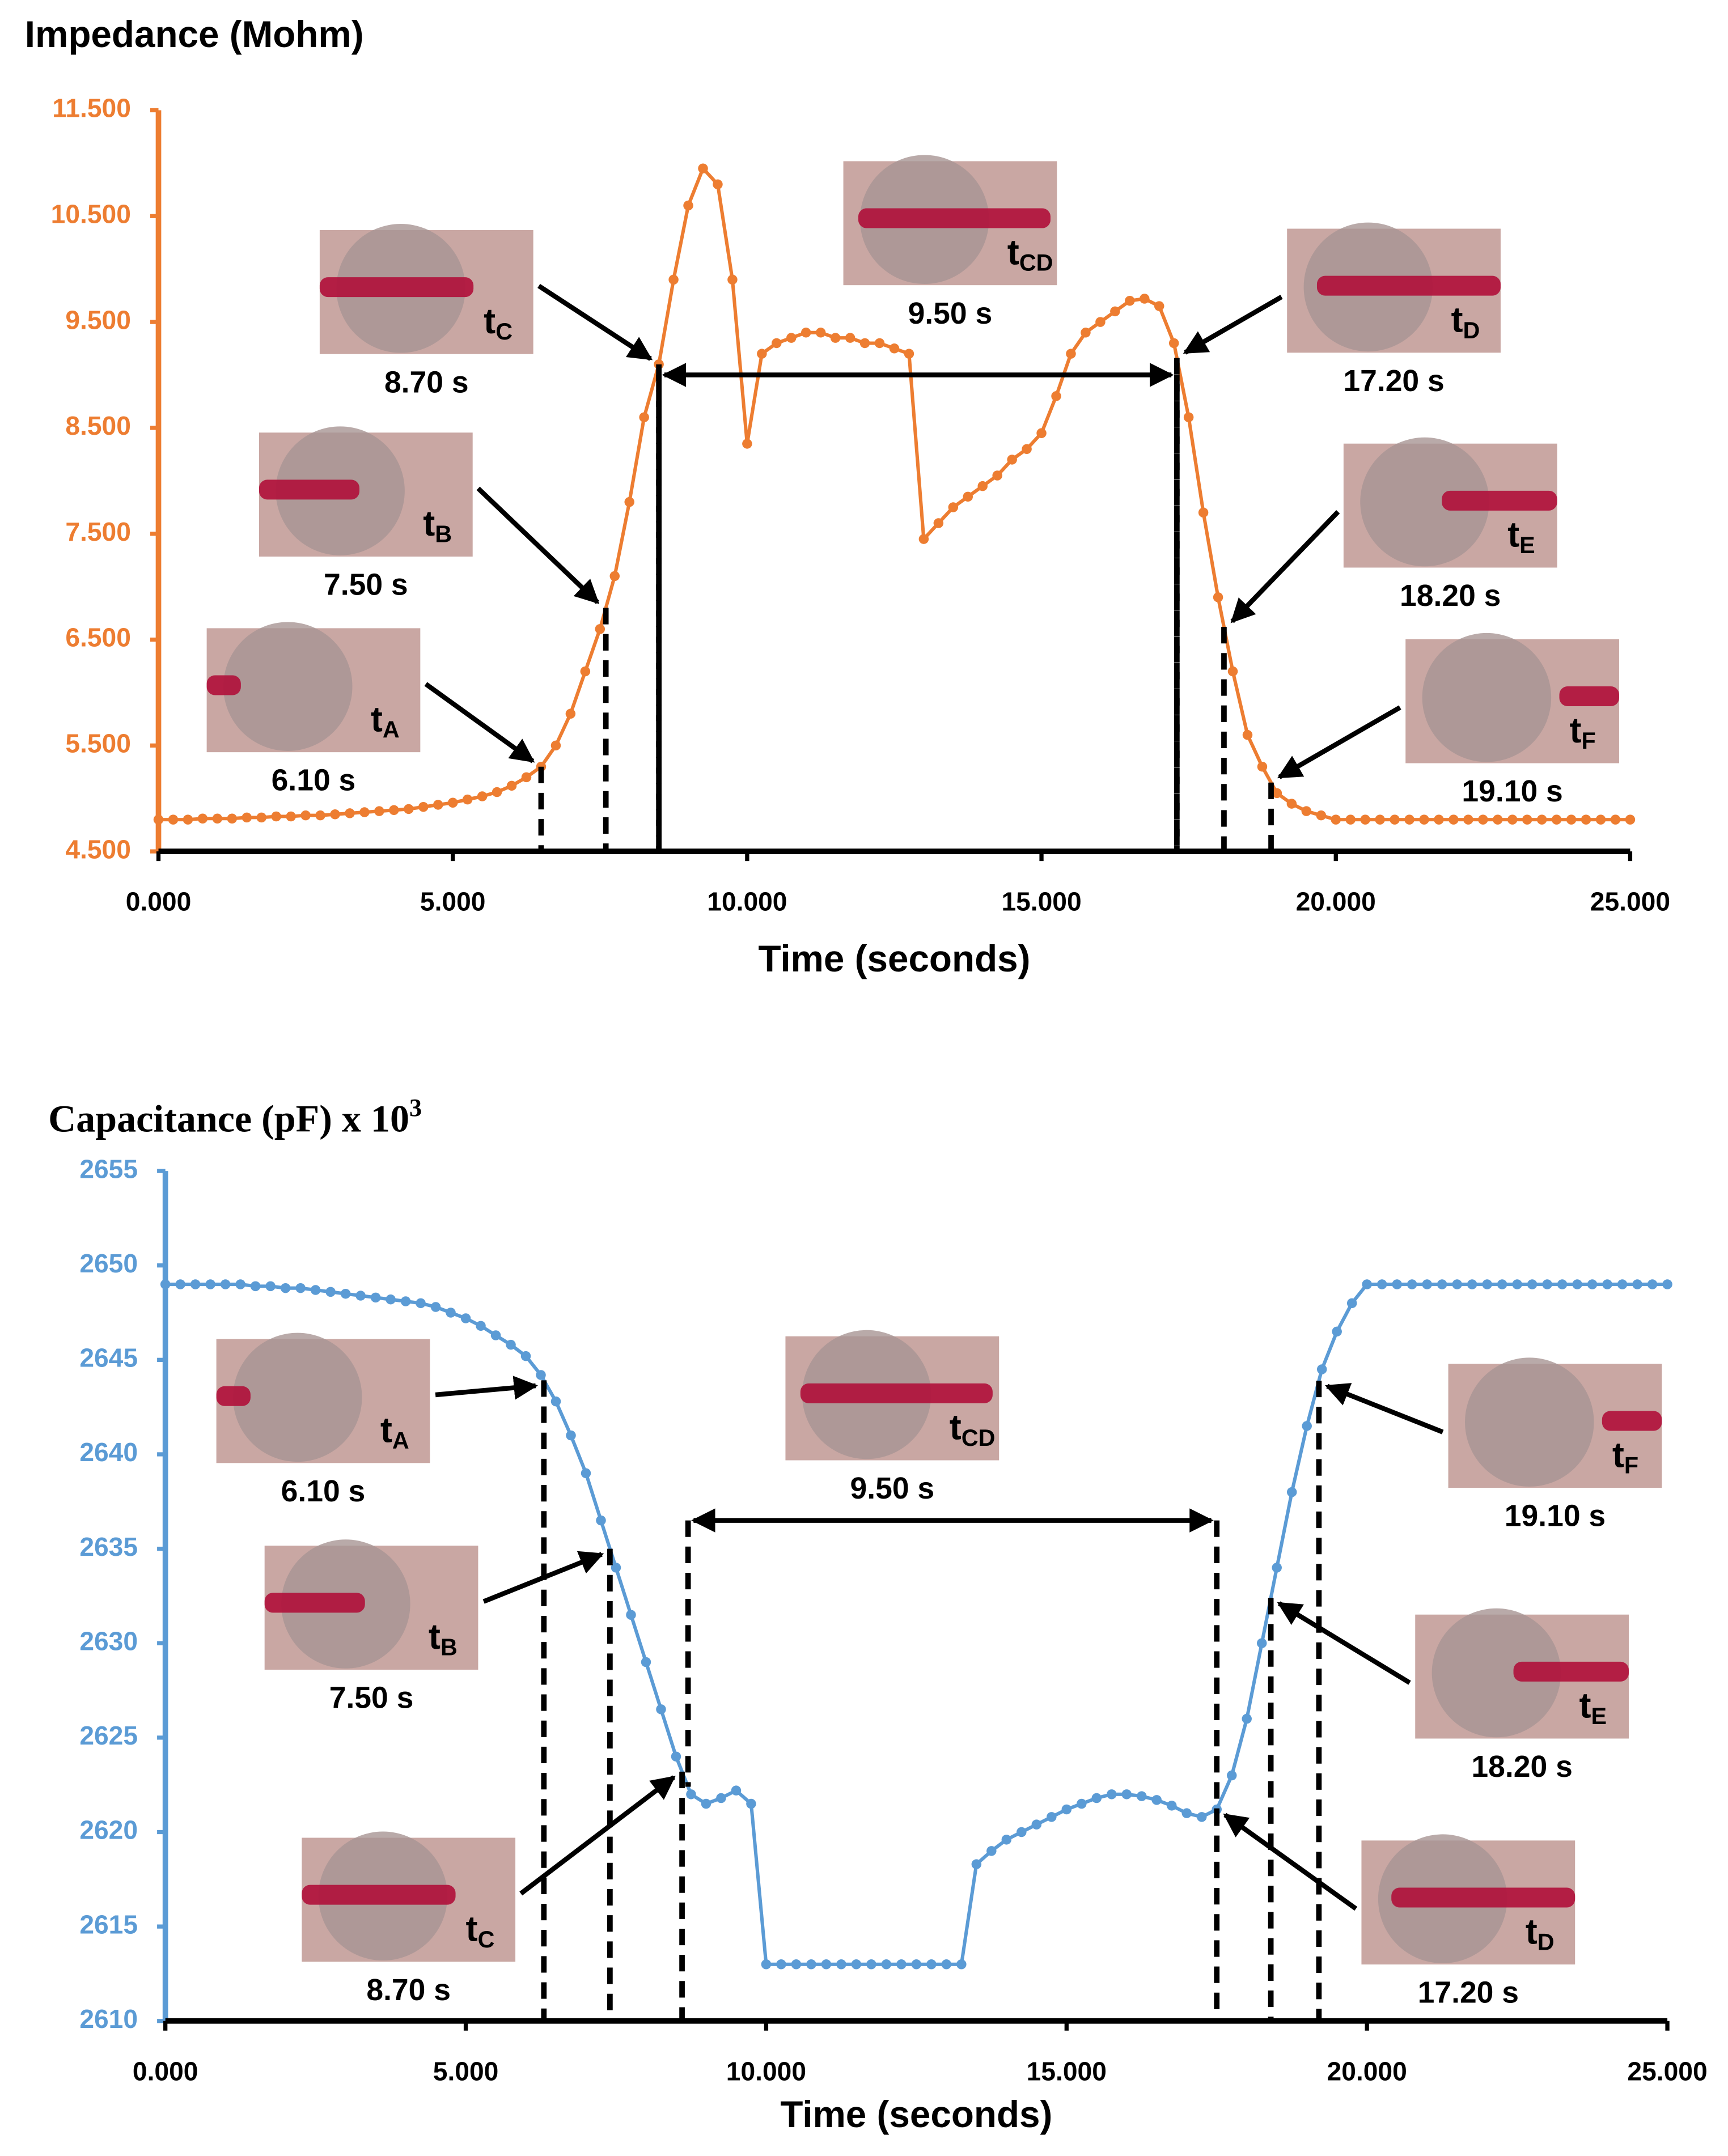  I want to click on y-tick-label: 4.500, so click(98, 849).